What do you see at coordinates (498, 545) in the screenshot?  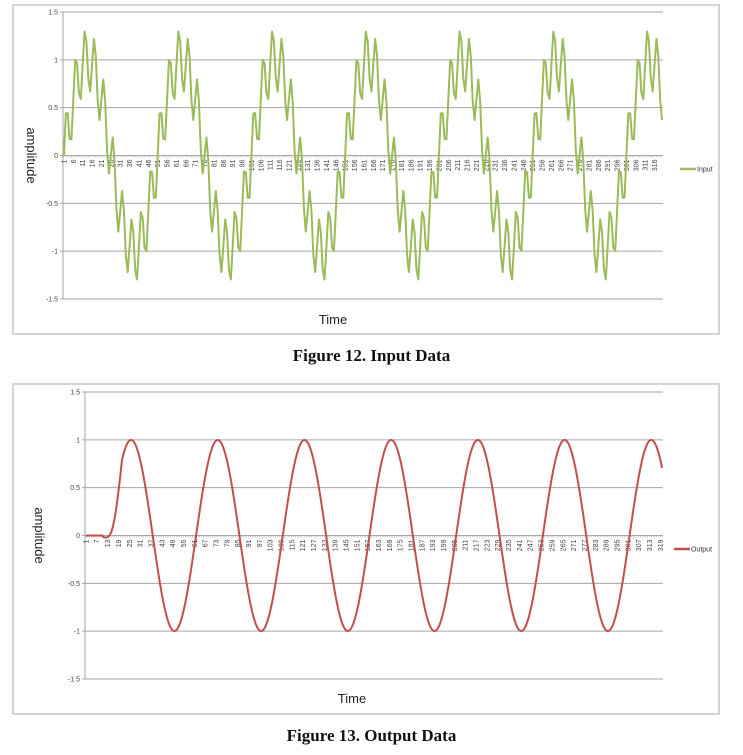 I see `x-tick-label: 229` at bounding box center [498, 545].